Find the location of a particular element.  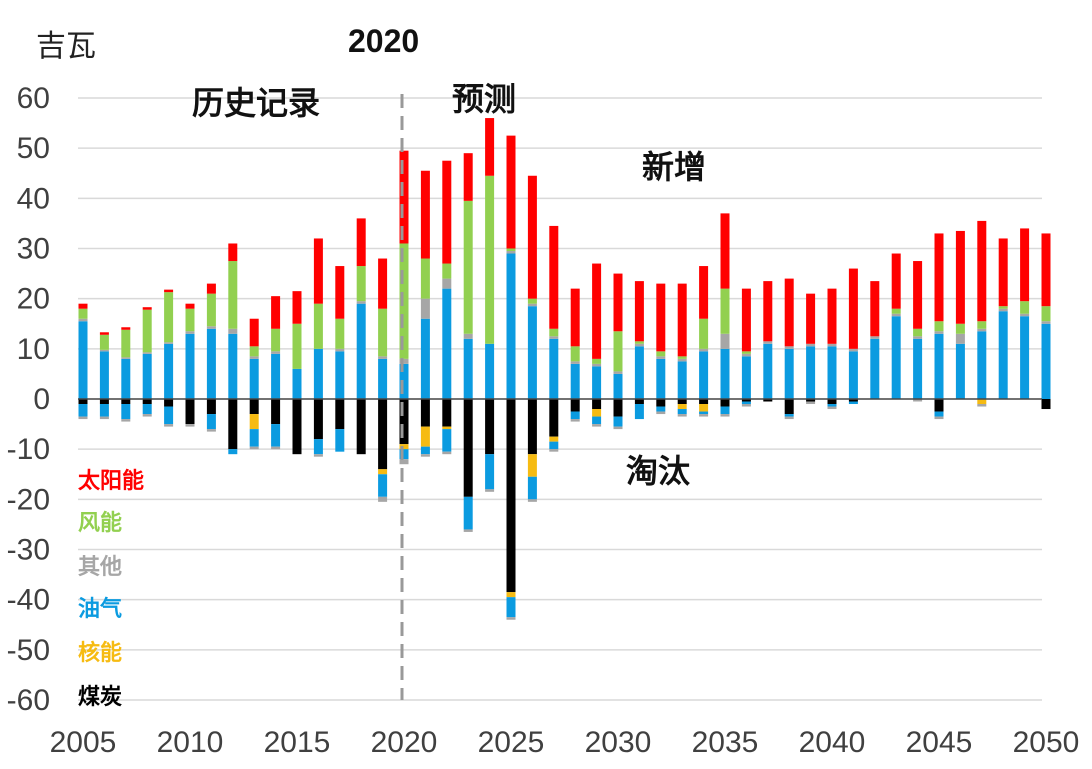

bar-retirement-gas-2023 is located at coordinates (468, 513).